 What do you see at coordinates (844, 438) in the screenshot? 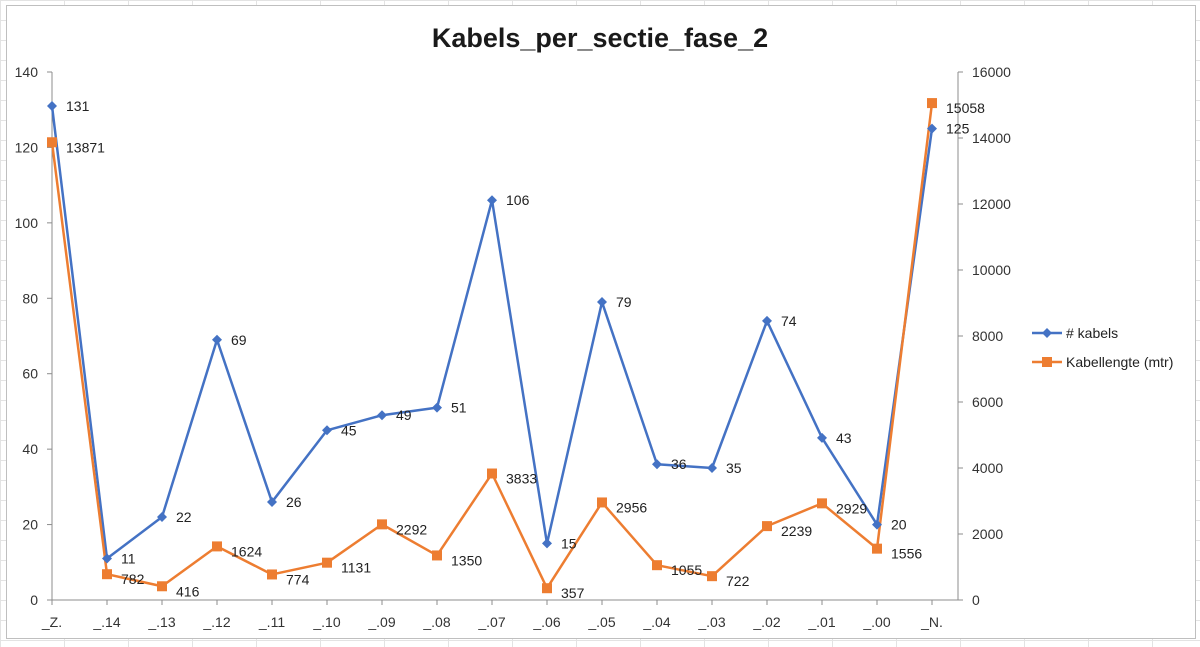
I see `series-1-data-label: 43` at bounding box center [844, 438].